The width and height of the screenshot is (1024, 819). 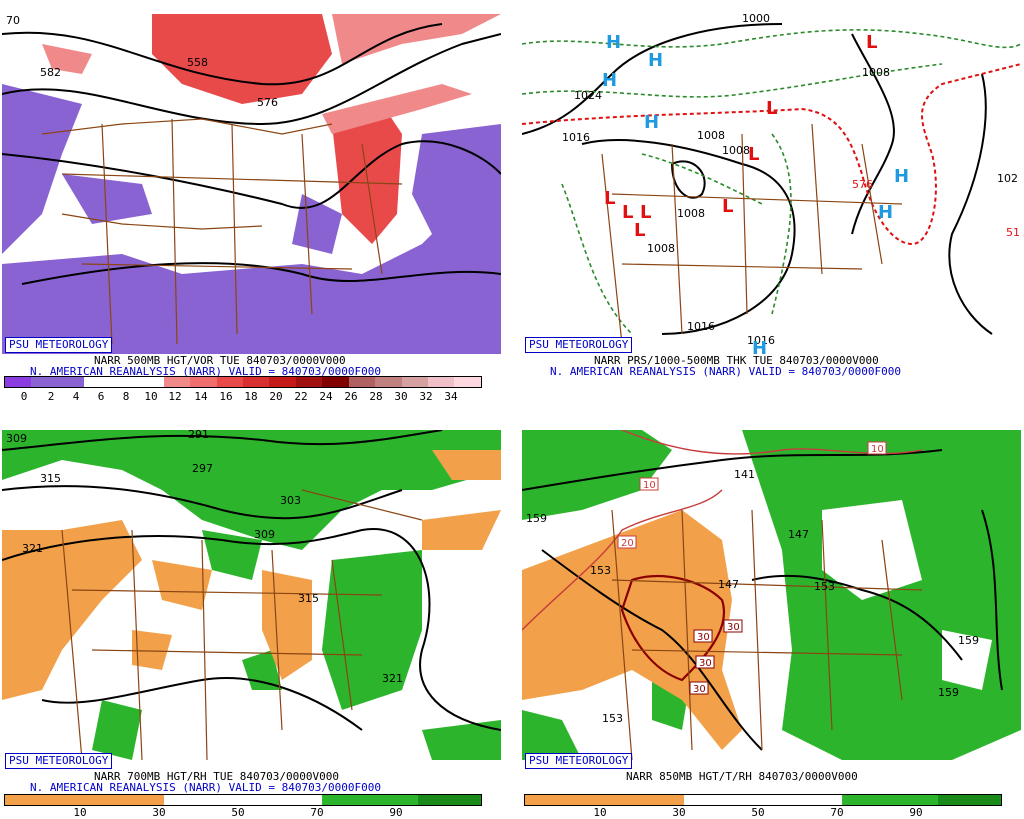 What do you see at coordinates (198, 435) in the screenshot?
I see `contour-label: 291` at bounding box center [198, 435].